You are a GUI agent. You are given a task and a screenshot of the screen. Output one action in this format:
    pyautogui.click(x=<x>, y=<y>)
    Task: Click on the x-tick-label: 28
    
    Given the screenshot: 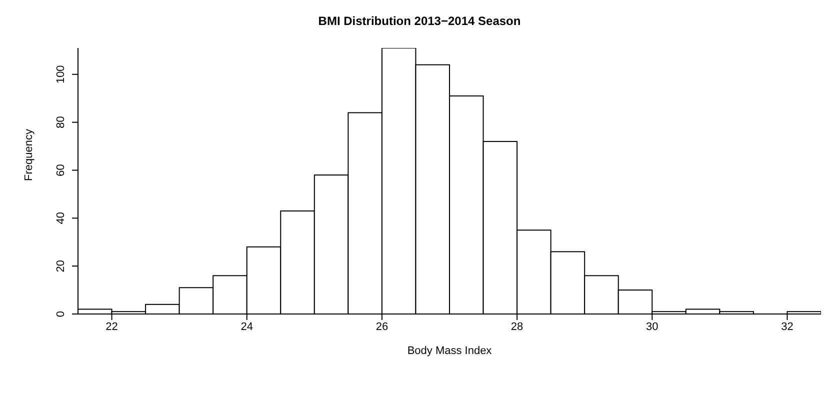 What is the action you would take?
    pyautogui.click(x=517, y=326)
    